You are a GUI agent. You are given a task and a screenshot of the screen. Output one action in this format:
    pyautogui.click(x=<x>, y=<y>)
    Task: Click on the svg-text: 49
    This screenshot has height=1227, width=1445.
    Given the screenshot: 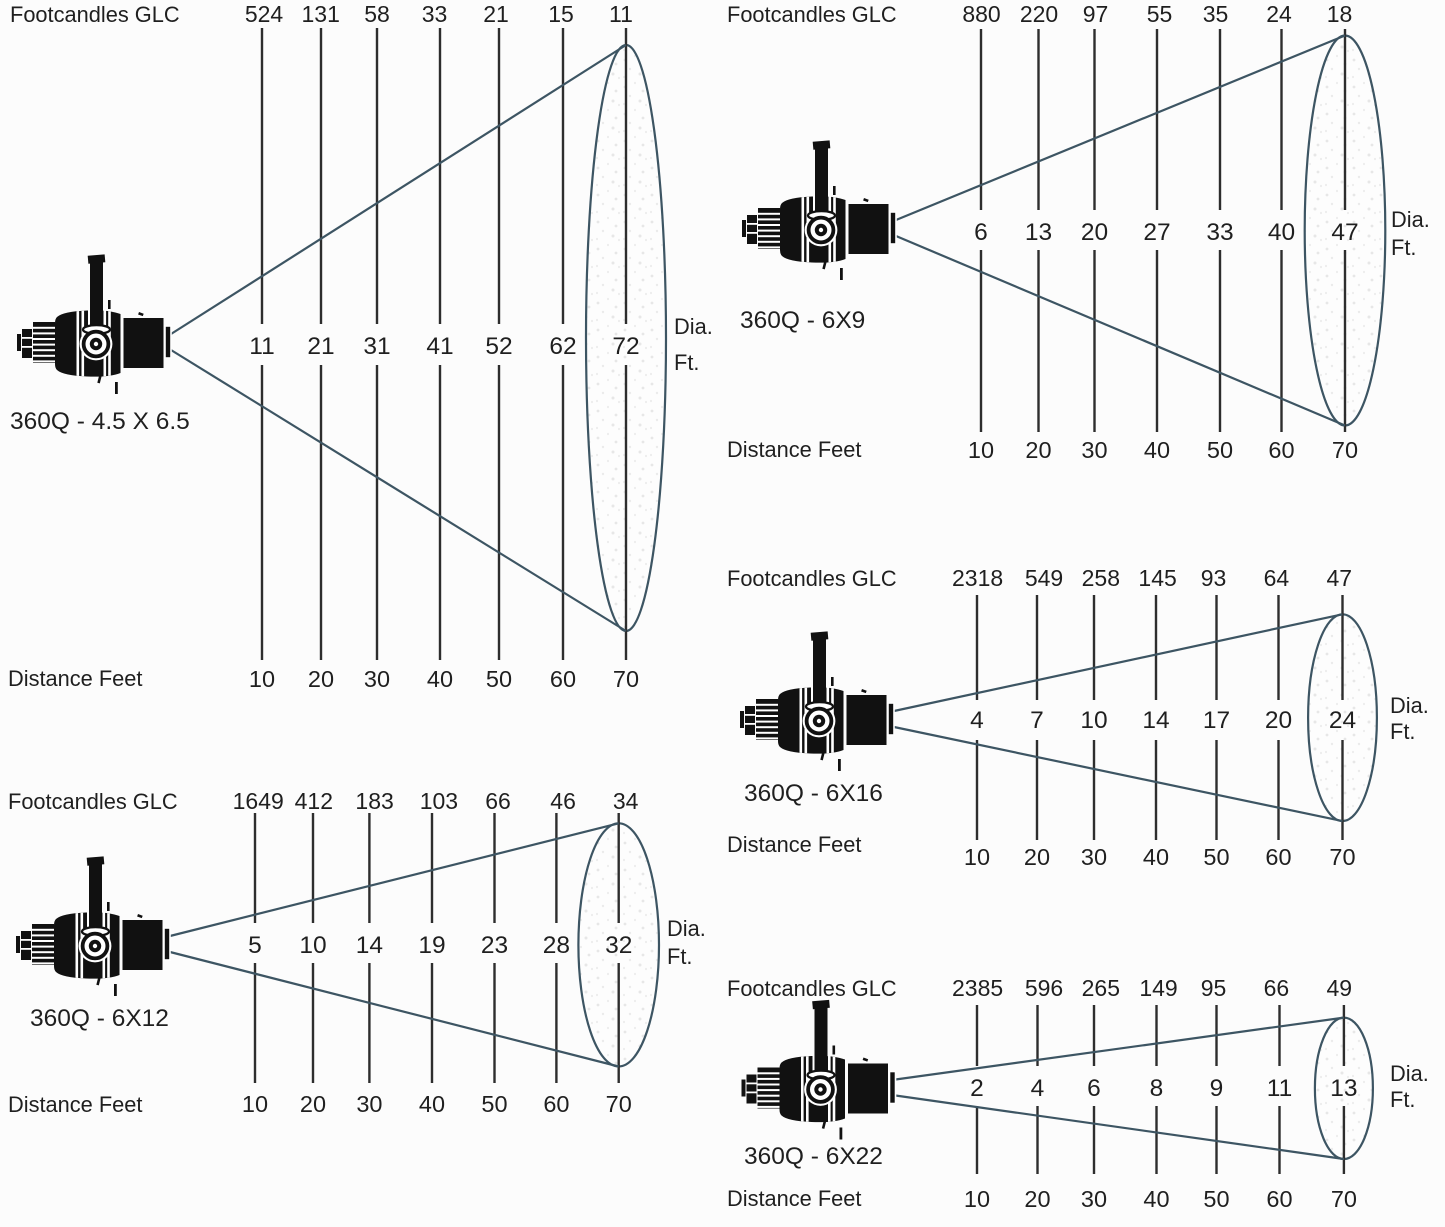 What is the action you would take?
    pyautogui.click(x=1340, y=988)
    